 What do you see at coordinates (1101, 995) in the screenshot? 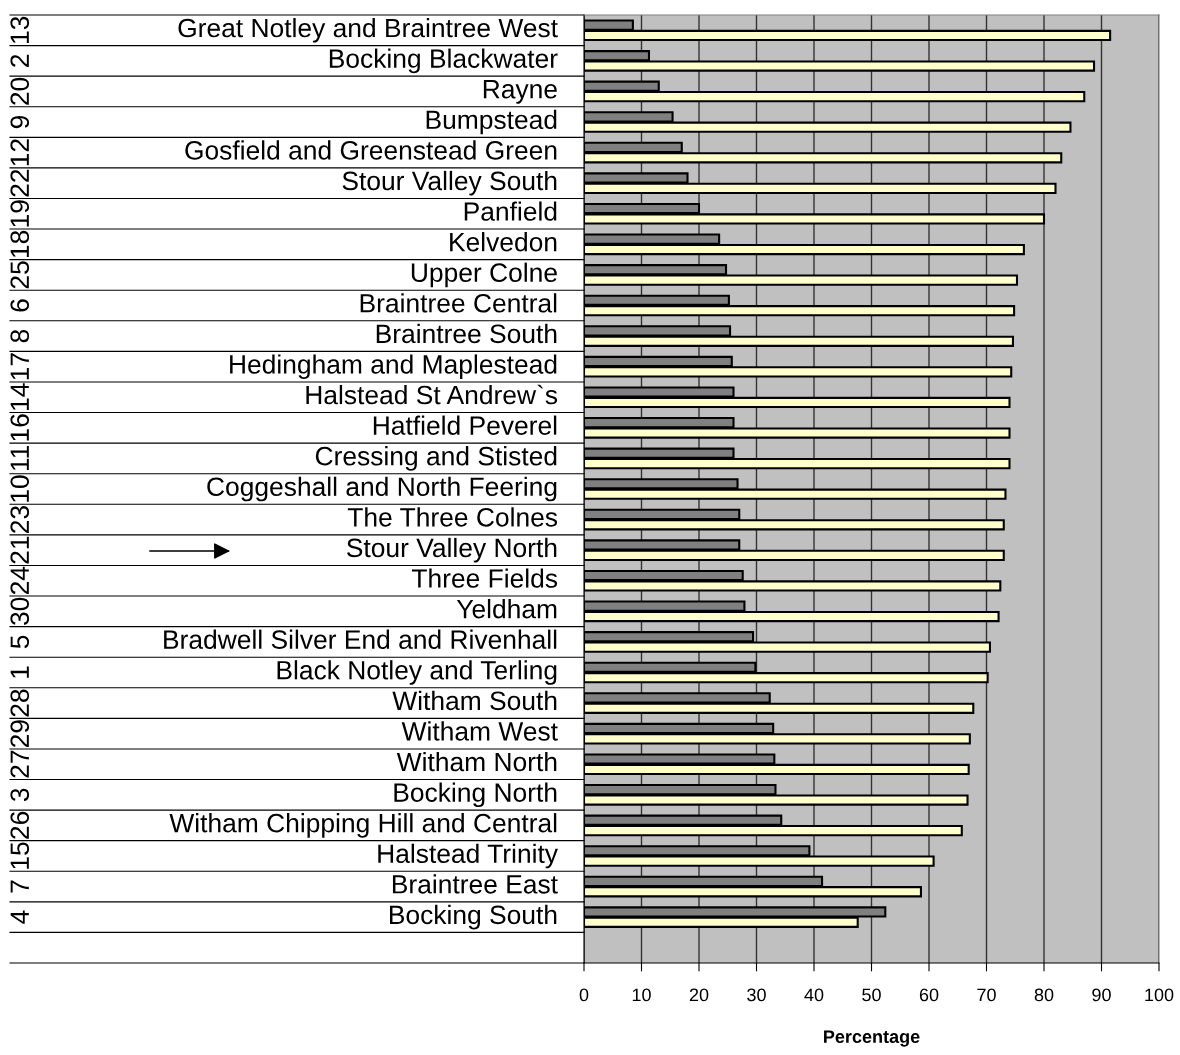
I see `x-tick-label: 90` at bounding box center [1101, 995].